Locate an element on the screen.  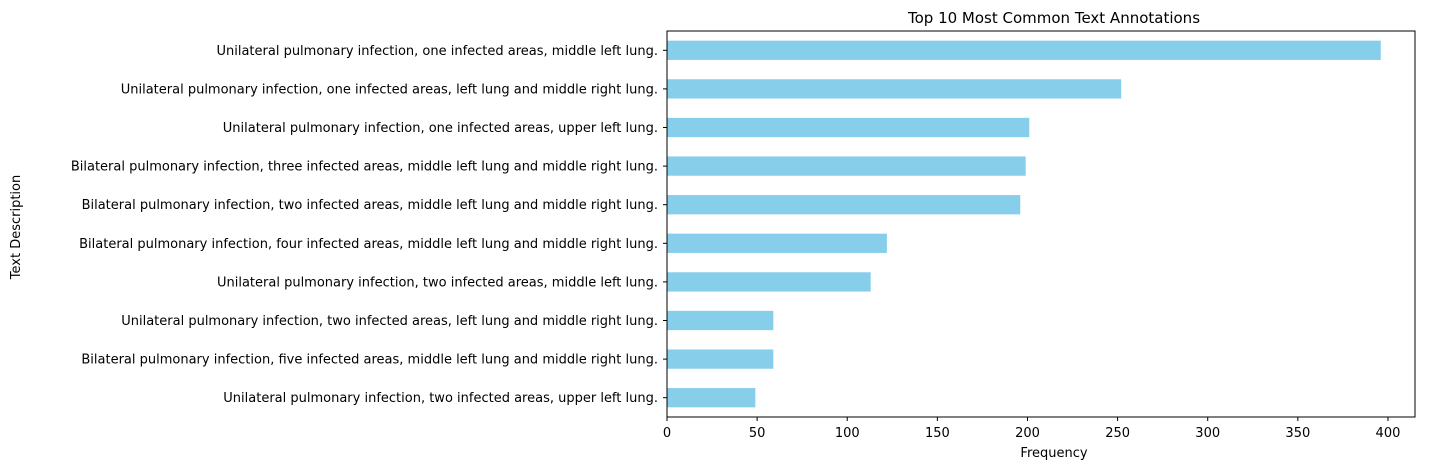
x-tick-label: 300 is located at coordinates (1207, 433).